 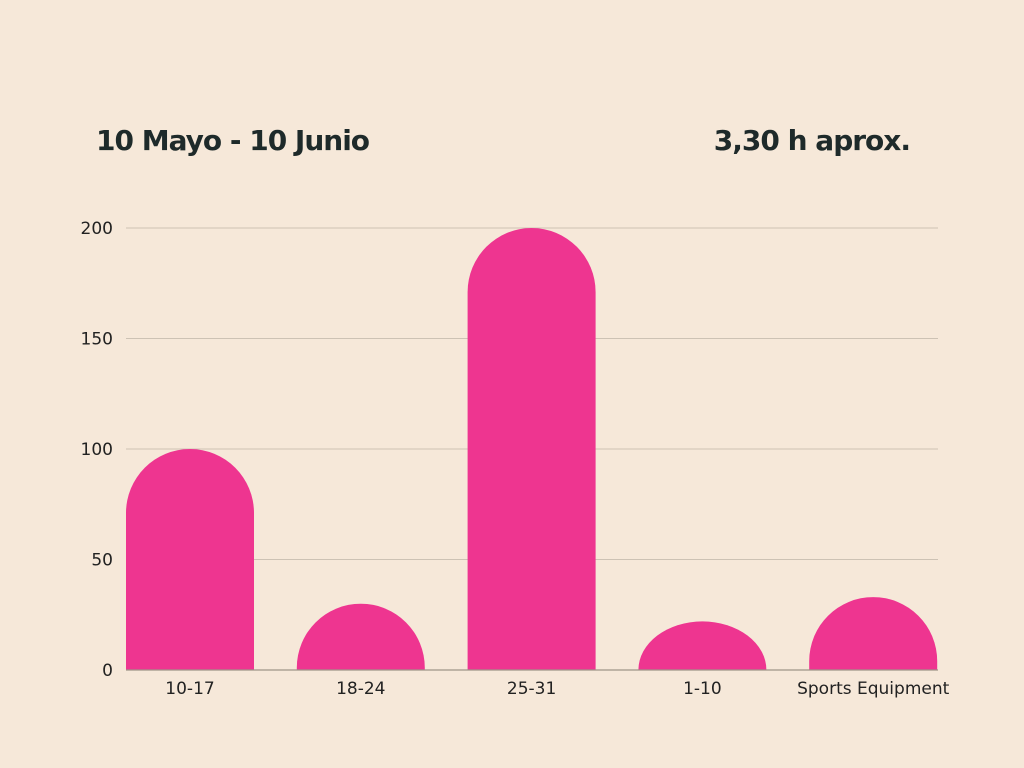 I want to click on x-category-label: 18-24, so click(x=360, y=689).